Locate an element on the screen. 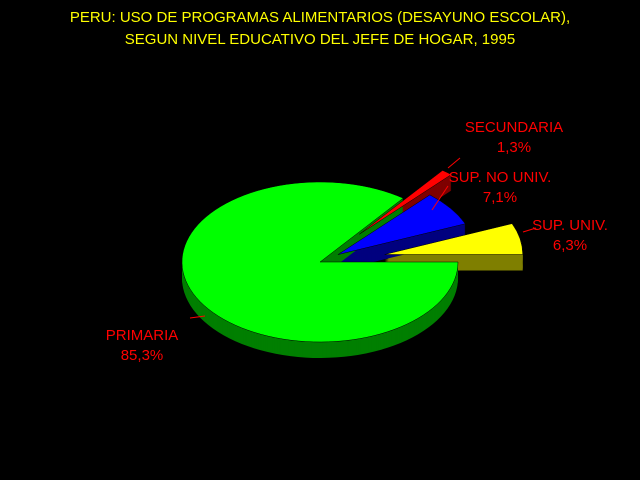  slice-value-label: 1,3% is located at coordinates (514, 147).